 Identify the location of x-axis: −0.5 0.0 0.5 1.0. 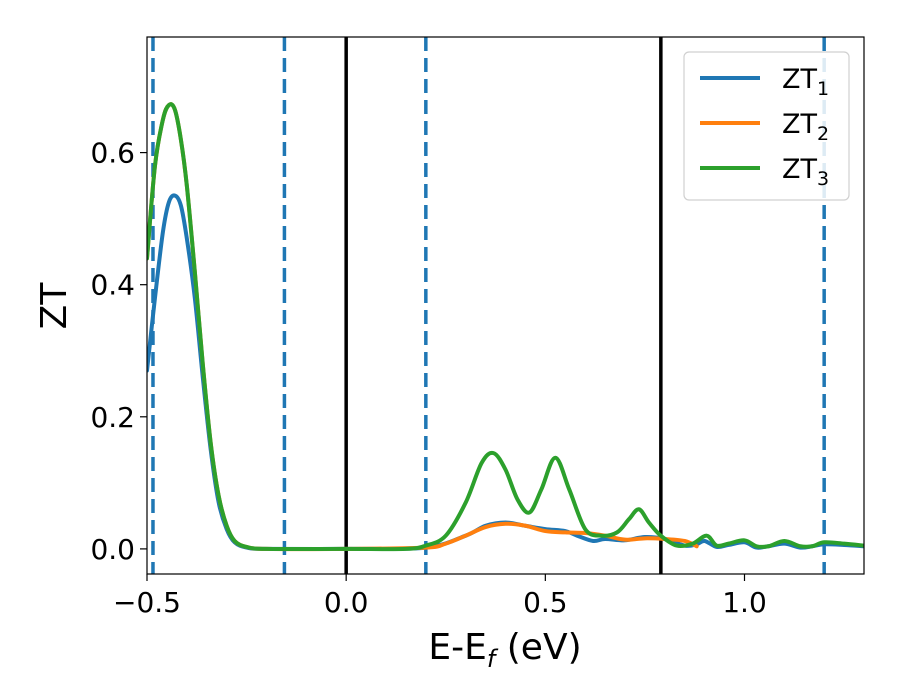
(440, 596).